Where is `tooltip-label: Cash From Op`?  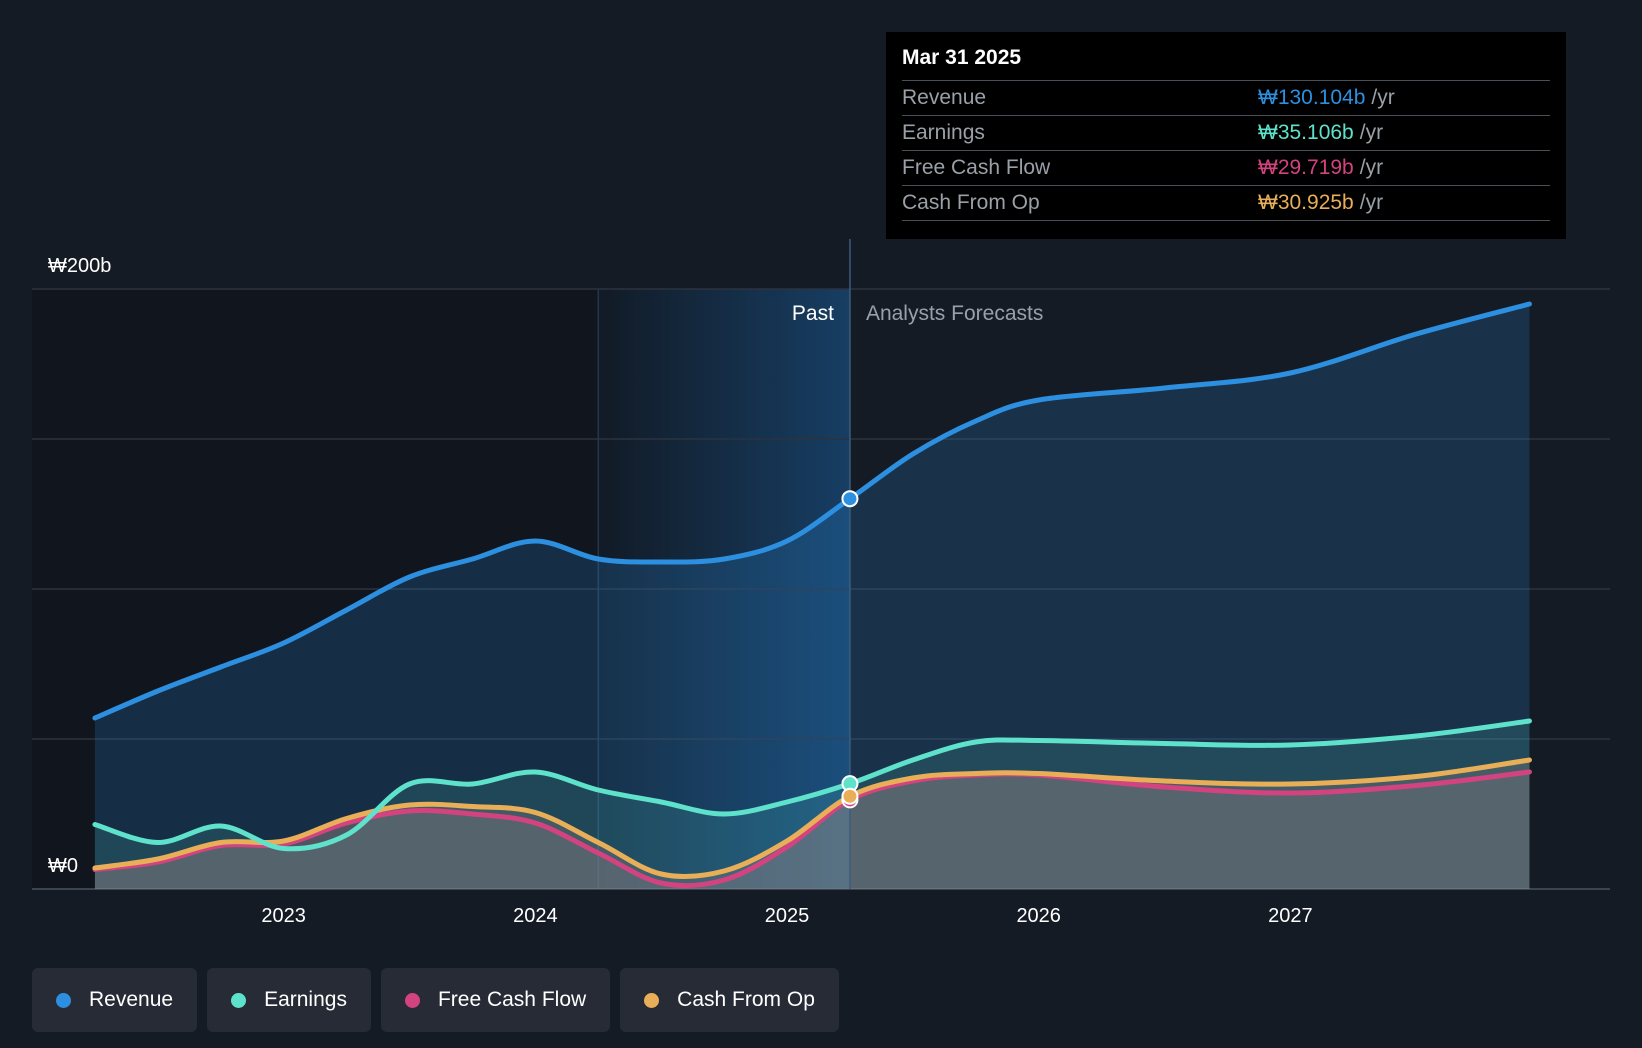
tooltip-label: Cash From Op is located at coordinates (971, 202).